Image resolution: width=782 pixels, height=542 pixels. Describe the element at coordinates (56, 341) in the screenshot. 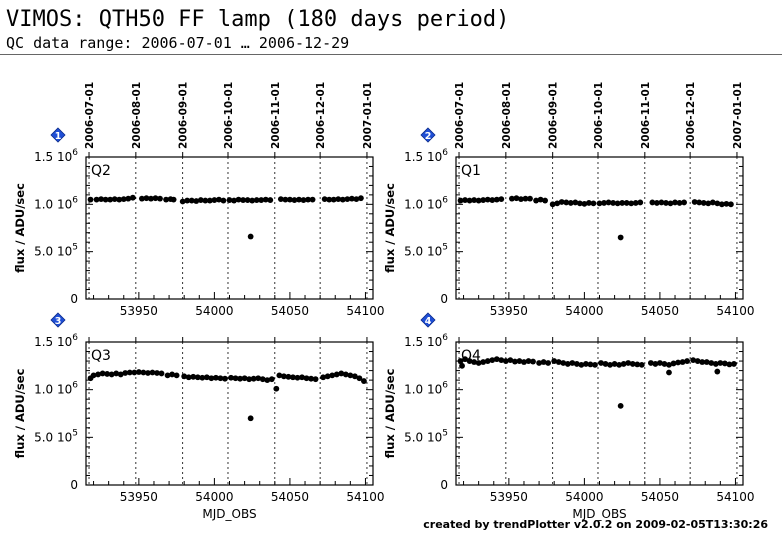

I see `y-tick-label: 1.5 106` at that location.